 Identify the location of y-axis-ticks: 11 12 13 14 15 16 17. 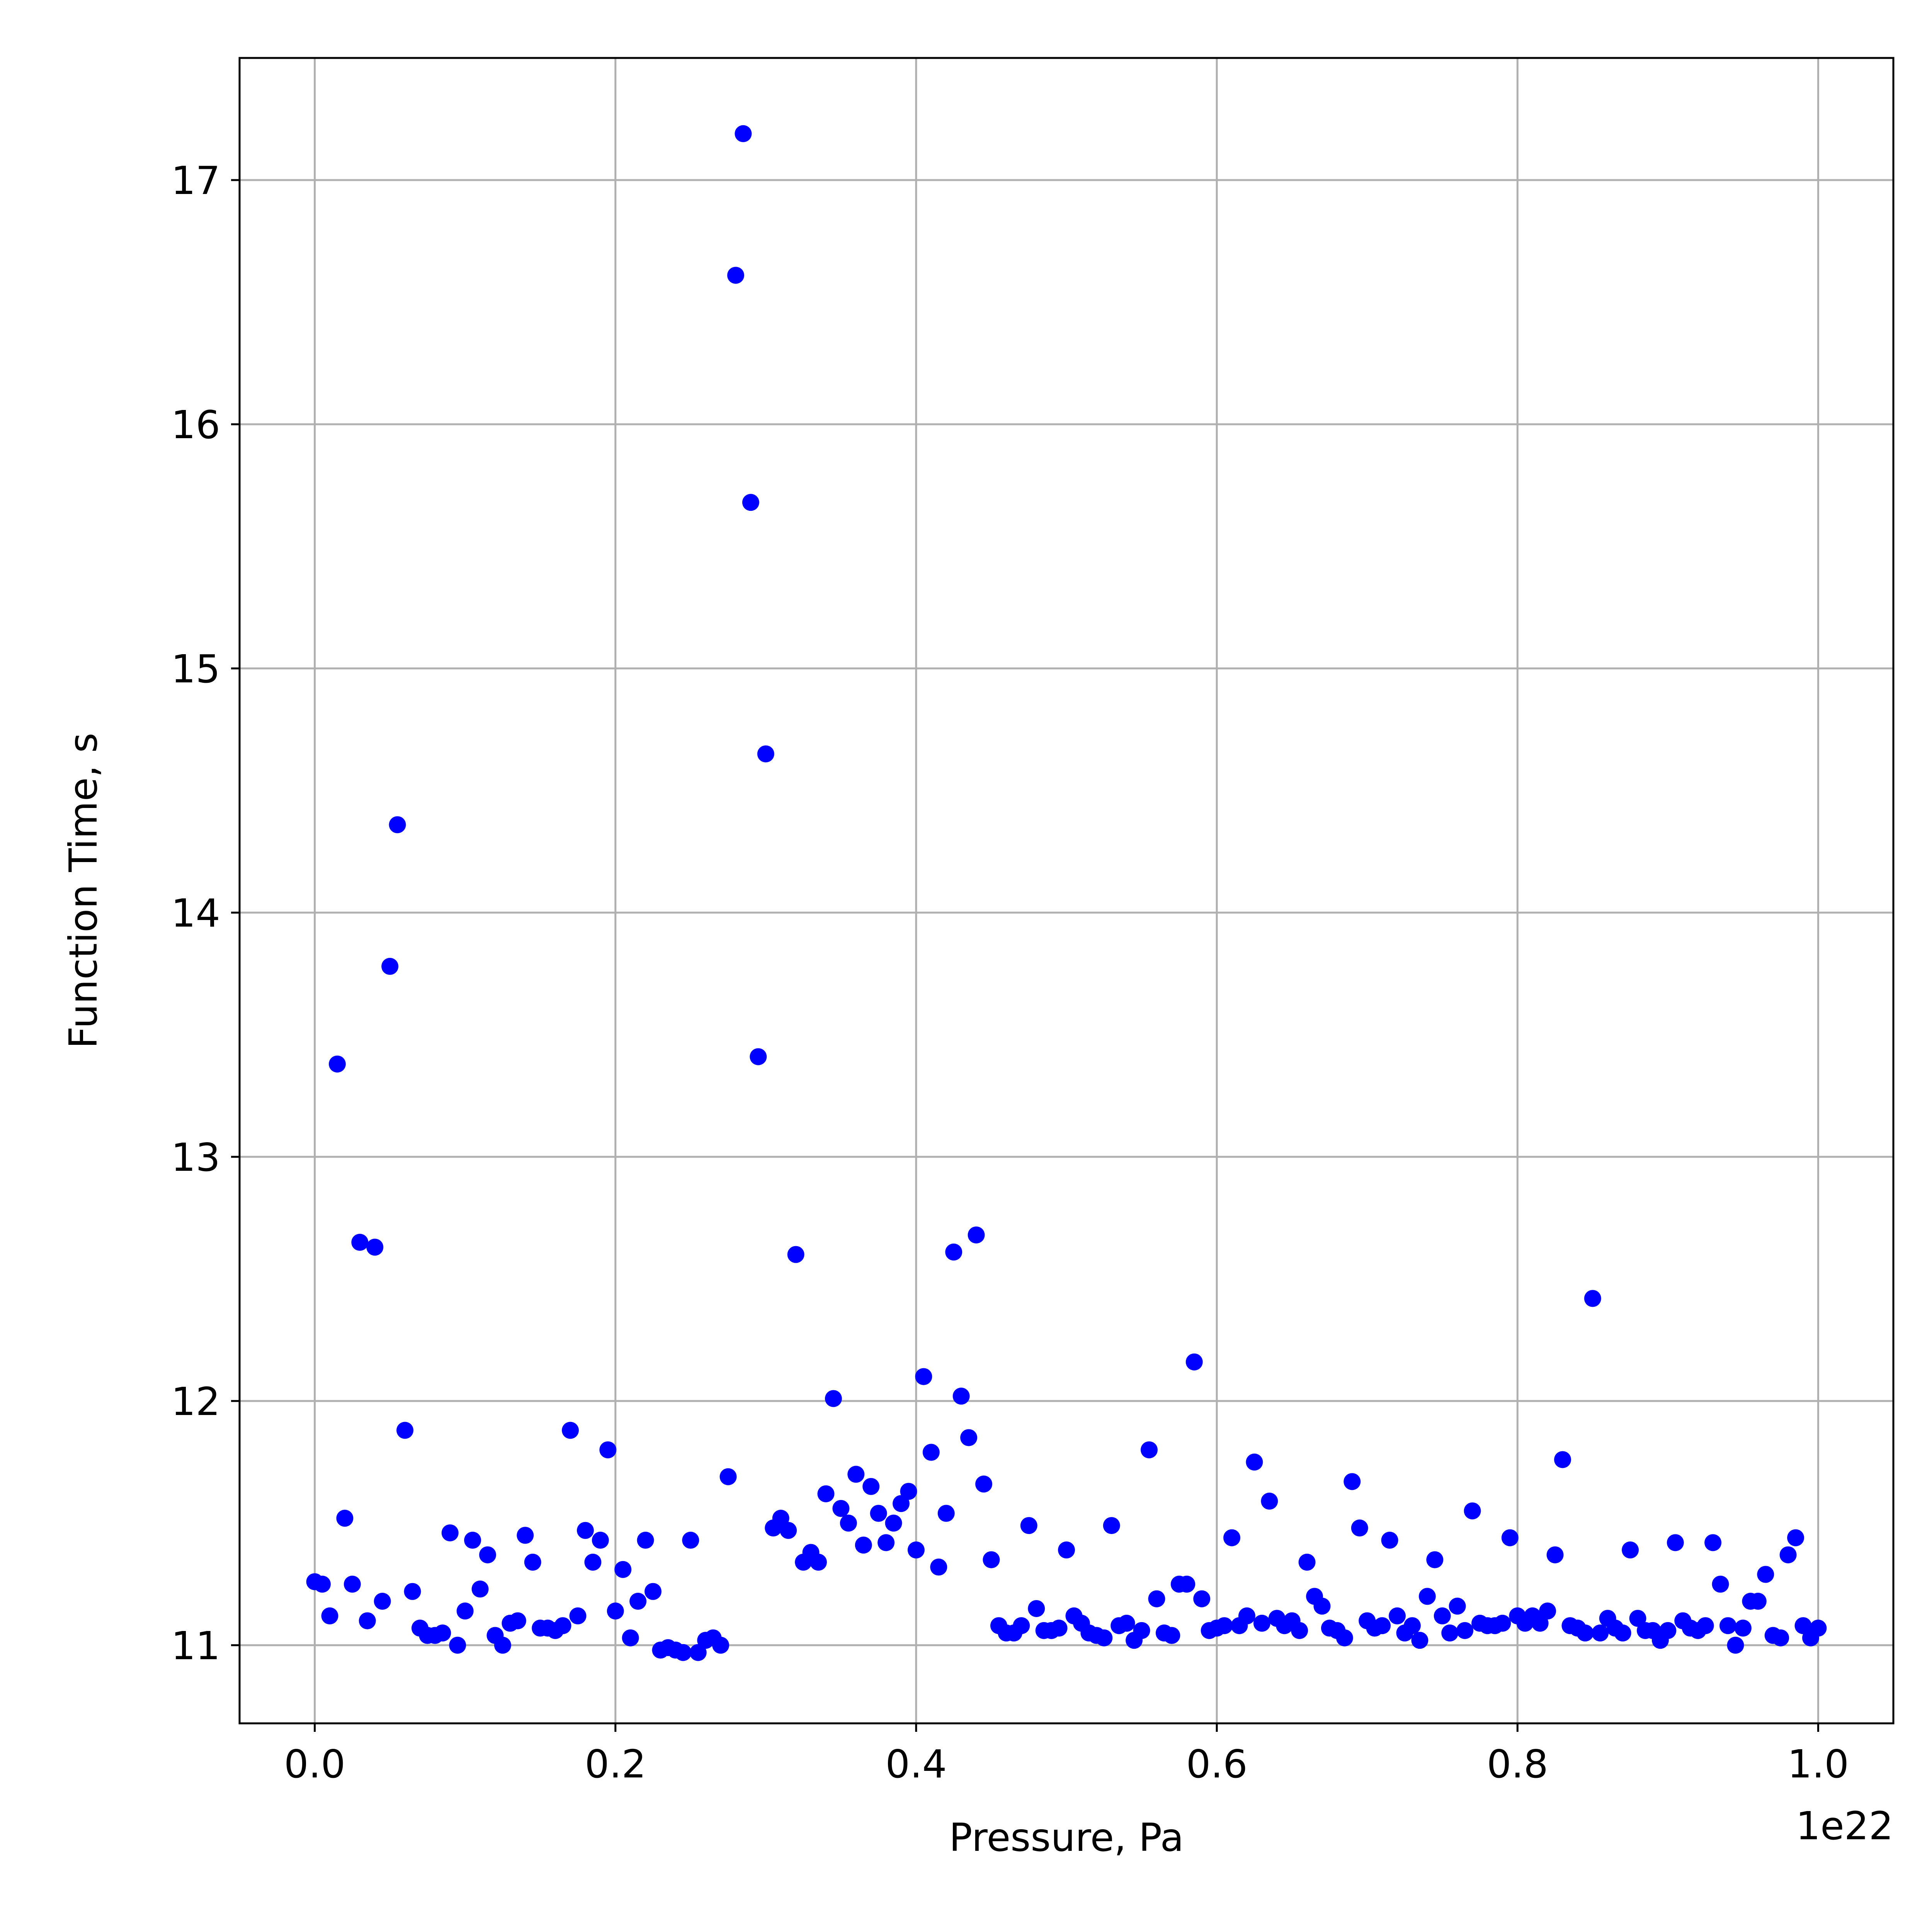
(205, 913).